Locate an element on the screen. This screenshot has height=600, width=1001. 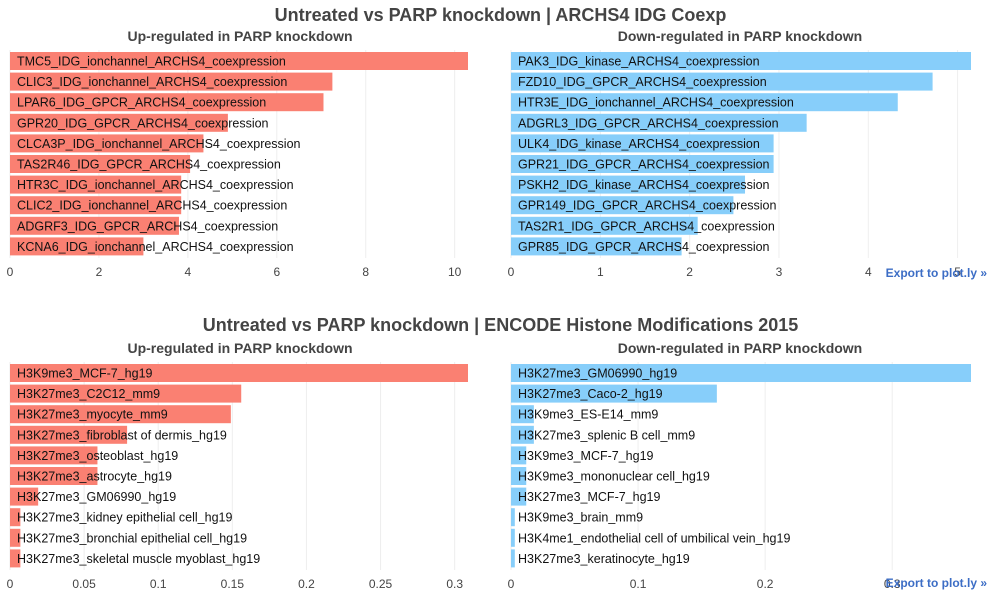
bar-label: TAS2R1_IDG_GPCR_ARCHS4_coexpression is located at coordinates (646, 226).